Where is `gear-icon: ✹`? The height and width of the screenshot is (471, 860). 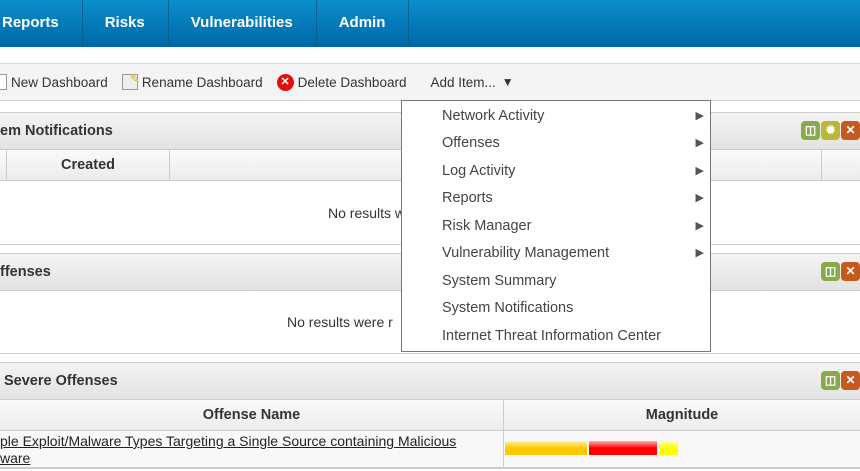
gear-icon: ✹ is located at coordinates (830, 130).